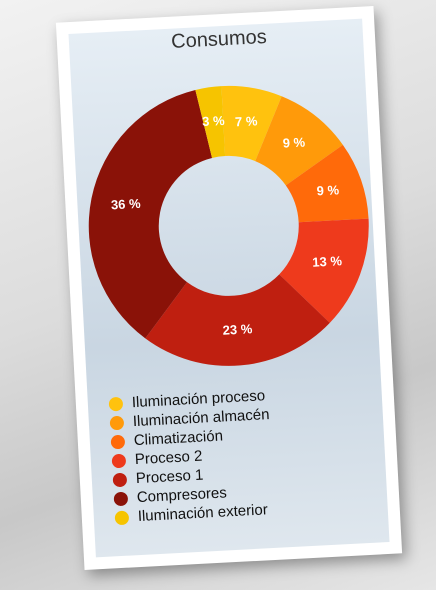 The image size is (436, 590). I want to click on legend-label: Compresores, so click(181, 495).